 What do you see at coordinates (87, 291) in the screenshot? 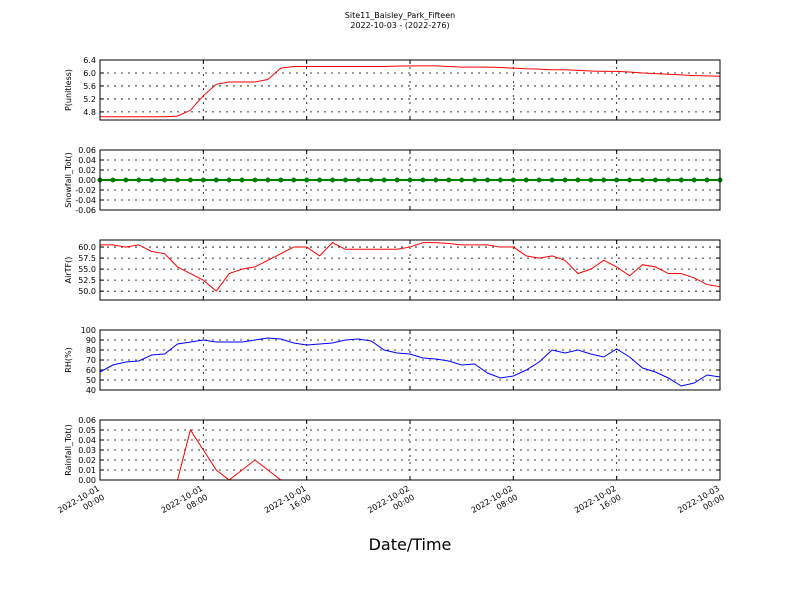
I see `y-tick-label: 50.0` at bounding box center [87, 291].